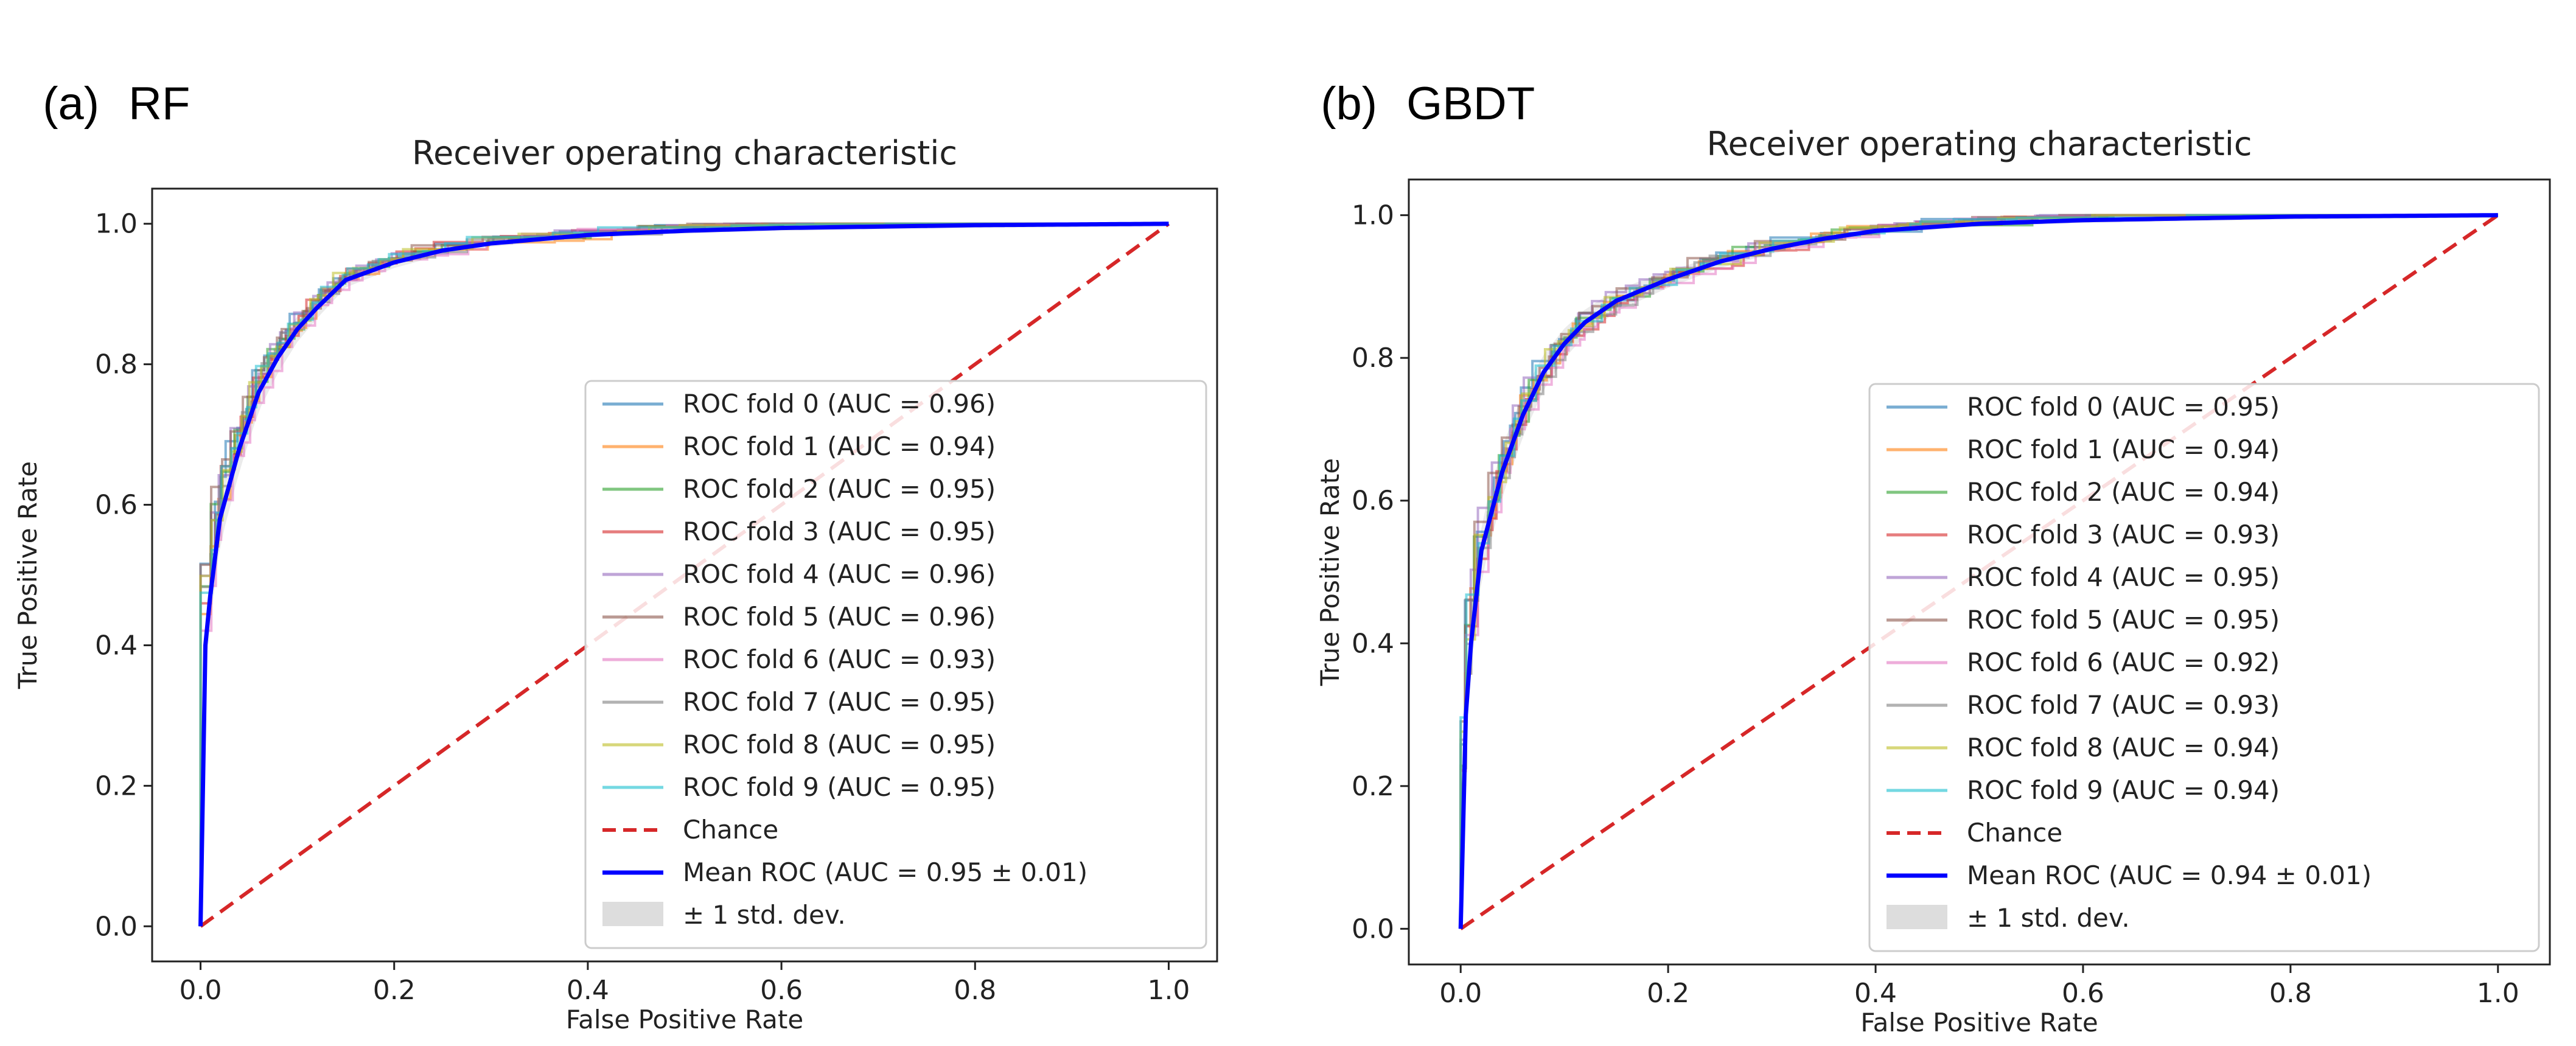 The height and width of the screenshot is (1046, 2576). I want to click on legend-label: ROC fold 8 (AUC = 0.95), so click(839, 744).